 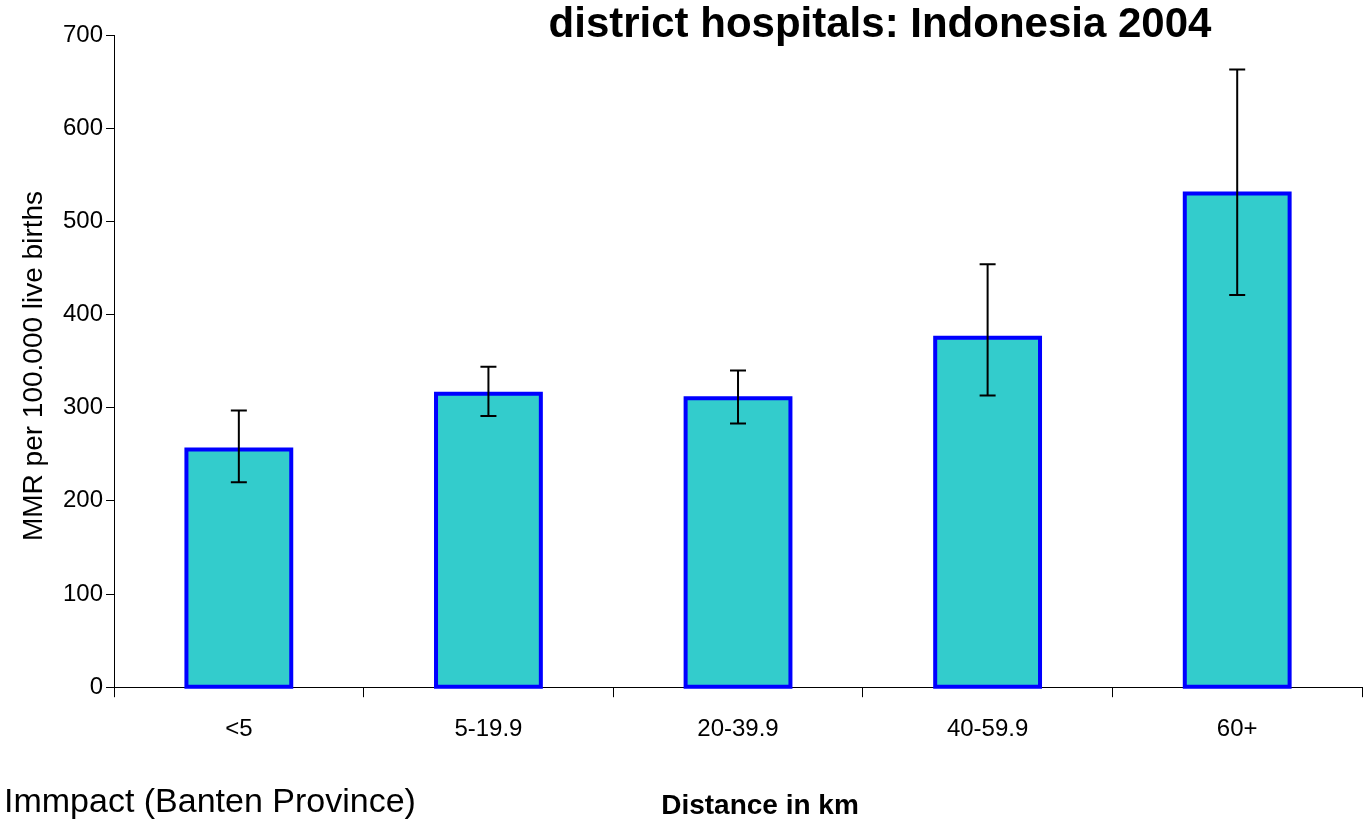 What do you see at coordinates (987, 728) in the screenshot?
I see `x-tick-label: 40-59.9` at bounding box center [987, 728].